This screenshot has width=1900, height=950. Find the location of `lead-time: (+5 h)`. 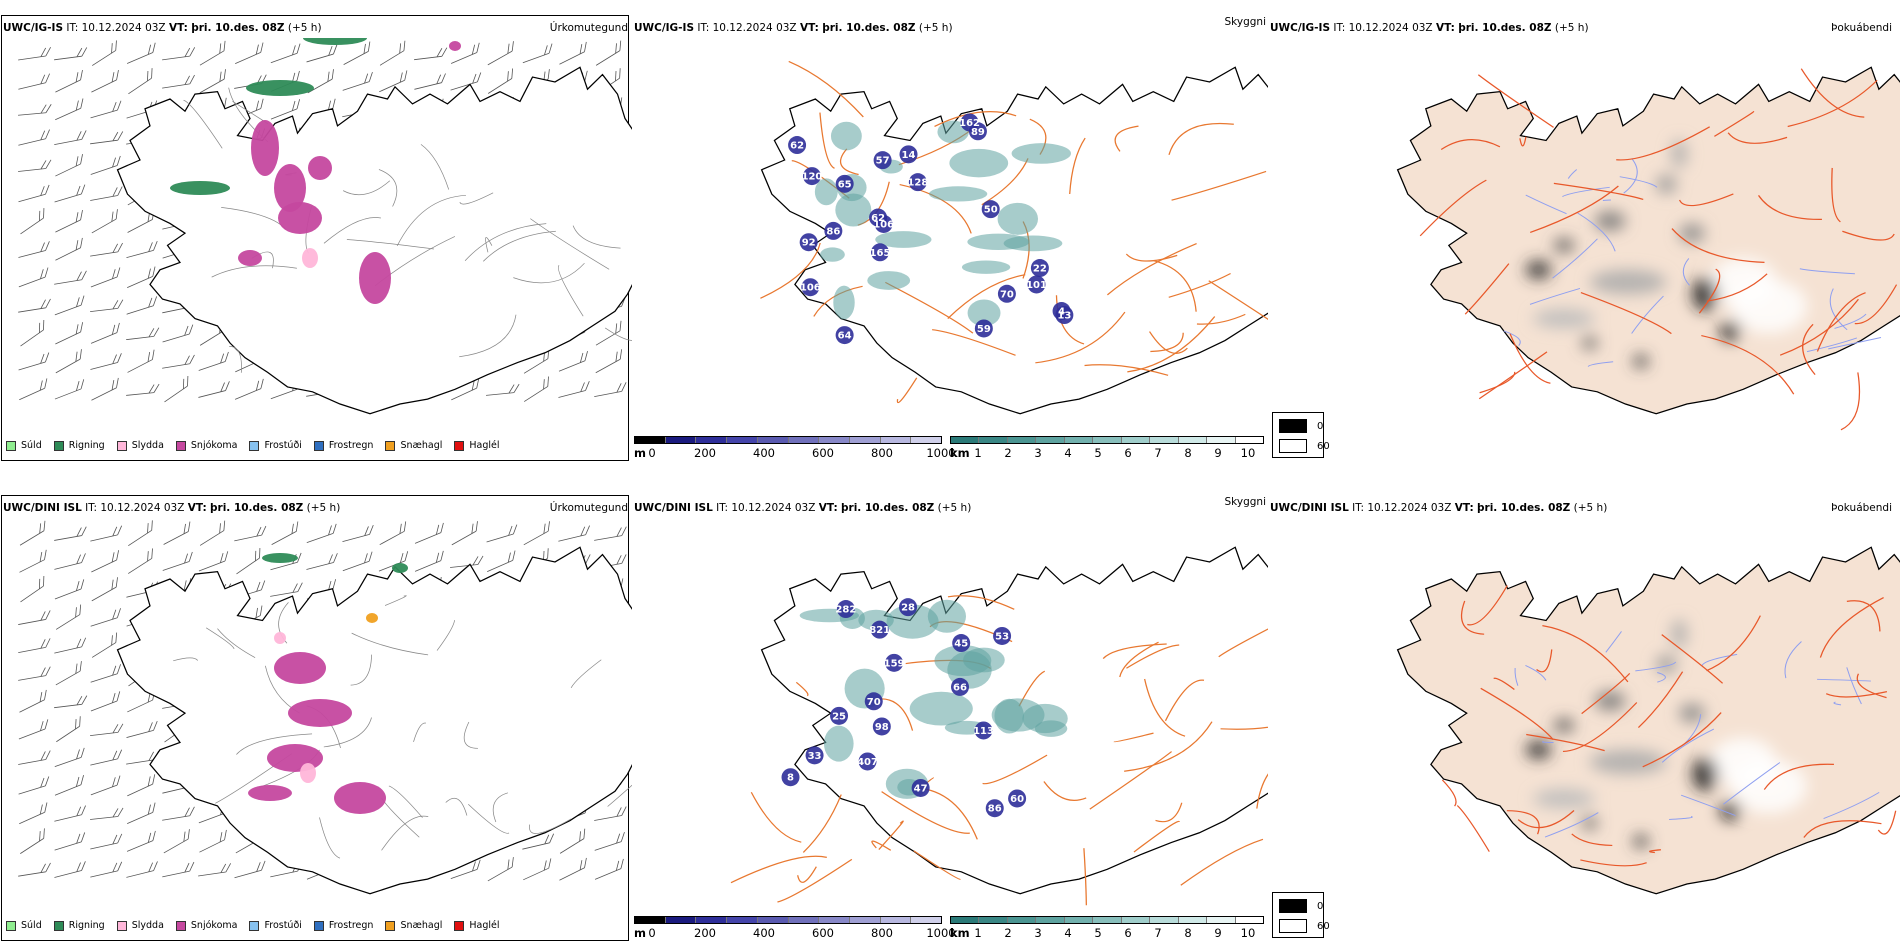

lead-time: (+5 h) is located at coordinates (1590, 508).